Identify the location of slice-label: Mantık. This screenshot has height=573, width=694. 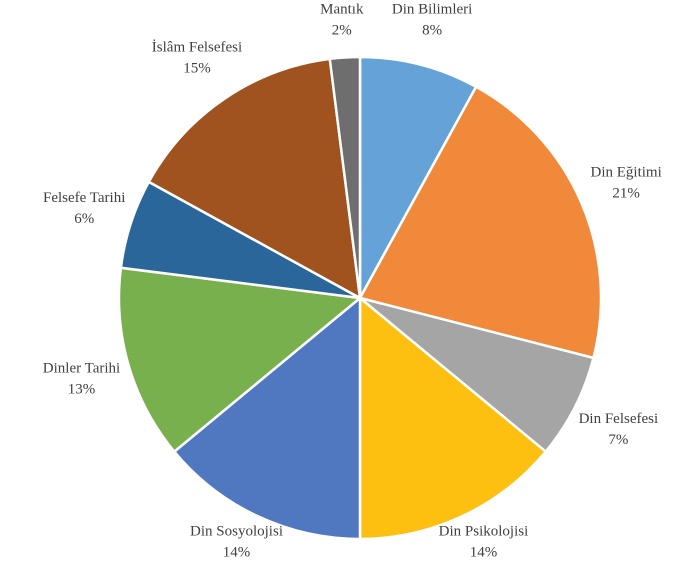
(342, 9).